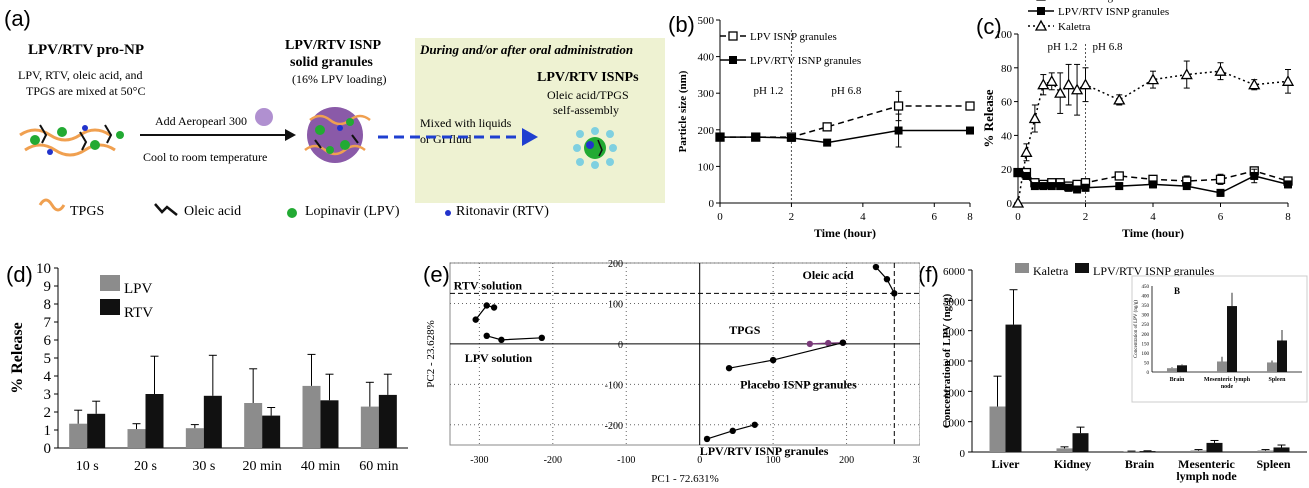  Describe the element at coordinates (947, 360) in the screenshot. I see `y-axis-label: Concentration of LPV (ng/g)` at that location.